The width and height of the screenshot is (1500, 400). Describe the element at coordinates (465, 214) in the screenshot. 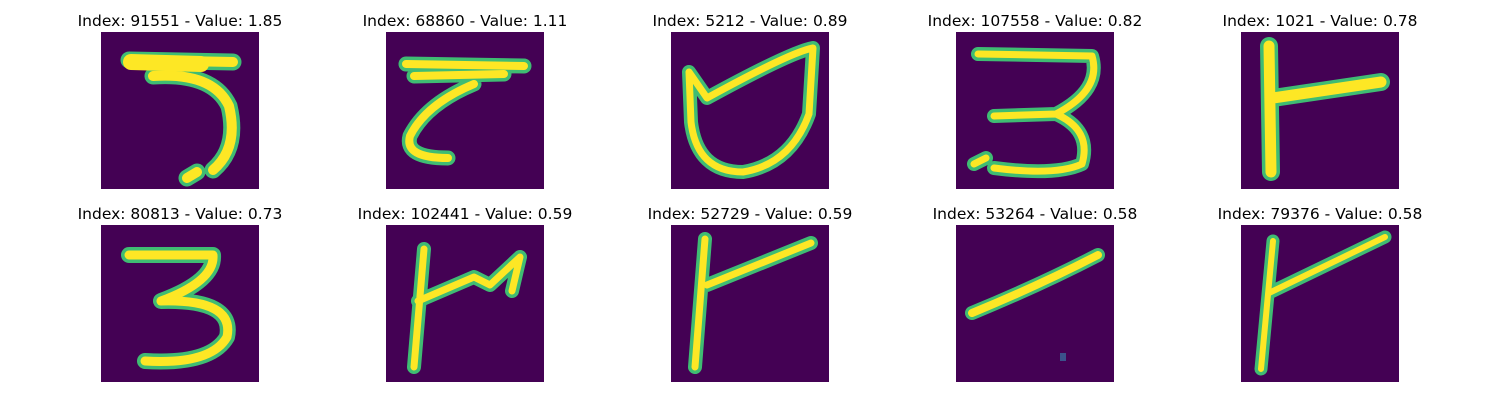

I see `panel-title: Index: 102441 - Value: 0.59` at that location.